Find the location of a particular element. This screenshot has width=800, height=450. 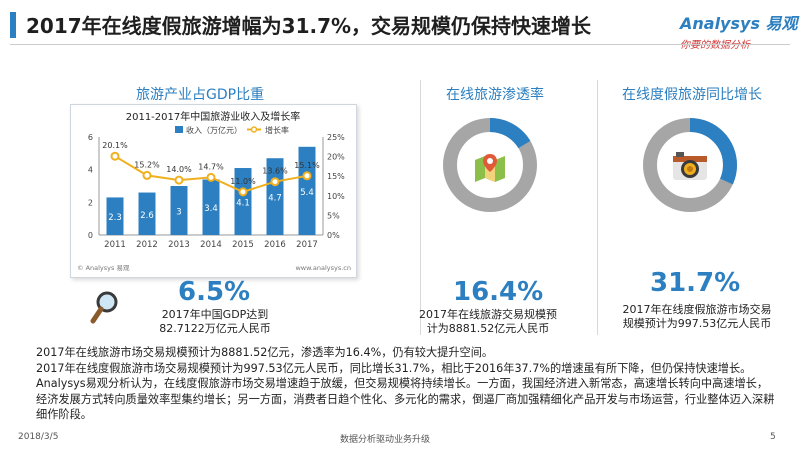

brand-logo: Analysys 易观 你要的数据分析 is located at coordinates (739, 30).